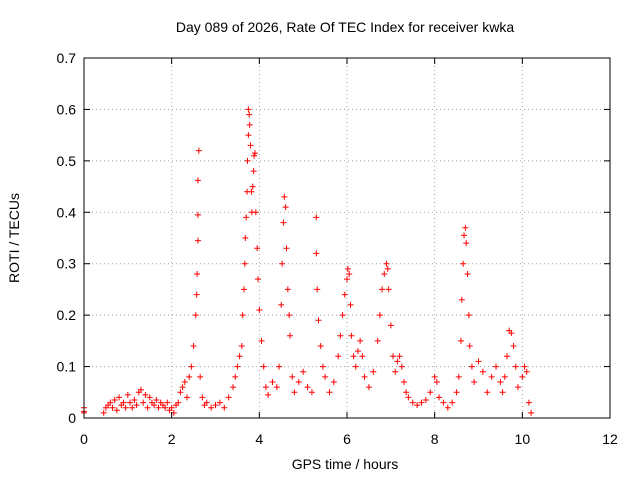 The height and width of the screenshot is (480, 640). I want to click on y-tick-label: 0.5, so click(67, 161).